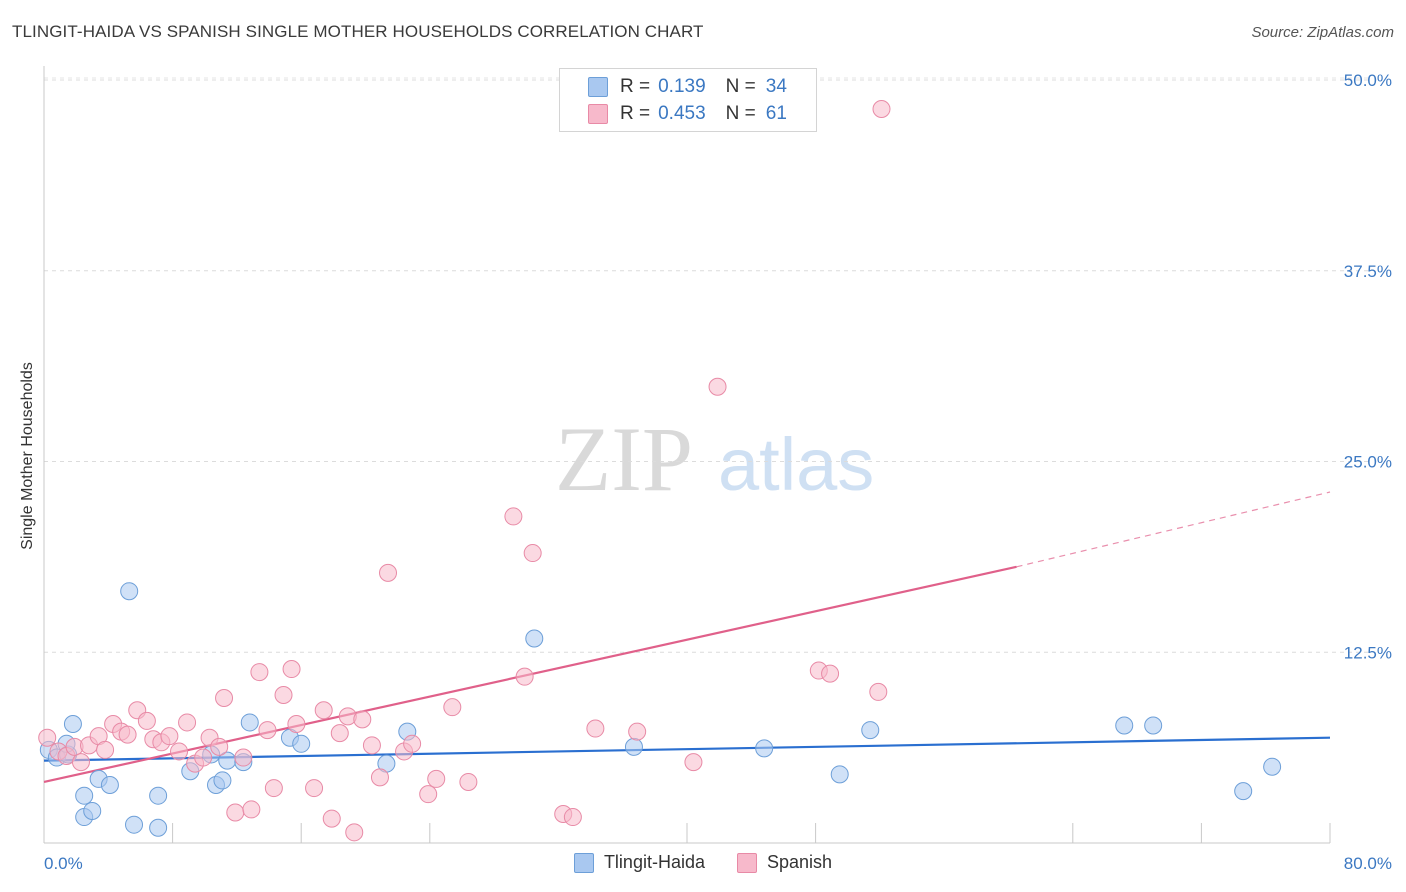 Image resolution: width=1406 pixels, height=892 pixels. Describe the element at coordinates (776, 86) in the screenshot. I see `legend-n-value: 34` at that location.